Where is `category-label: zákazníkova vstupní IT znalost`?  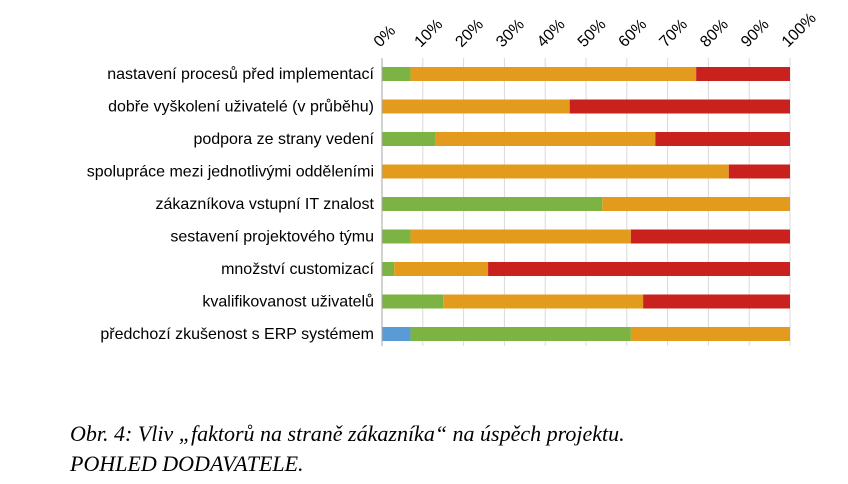
category-label: zákazníkova vstupní IT znalost is located at coordinates (265, 204).